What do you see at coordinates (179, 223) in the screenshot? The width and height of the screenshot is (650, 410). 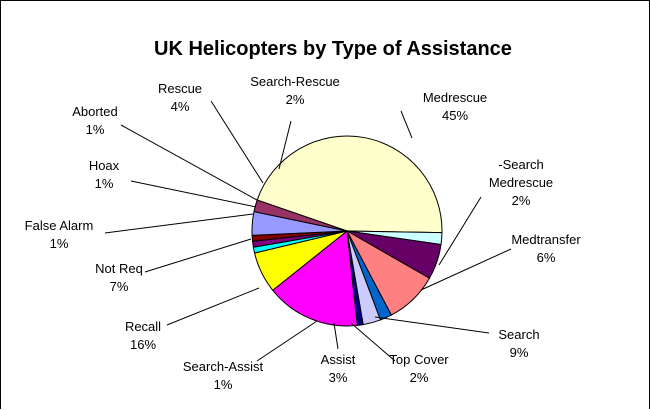 I see `leader-false-alarm` at bounding box center [179, 223].